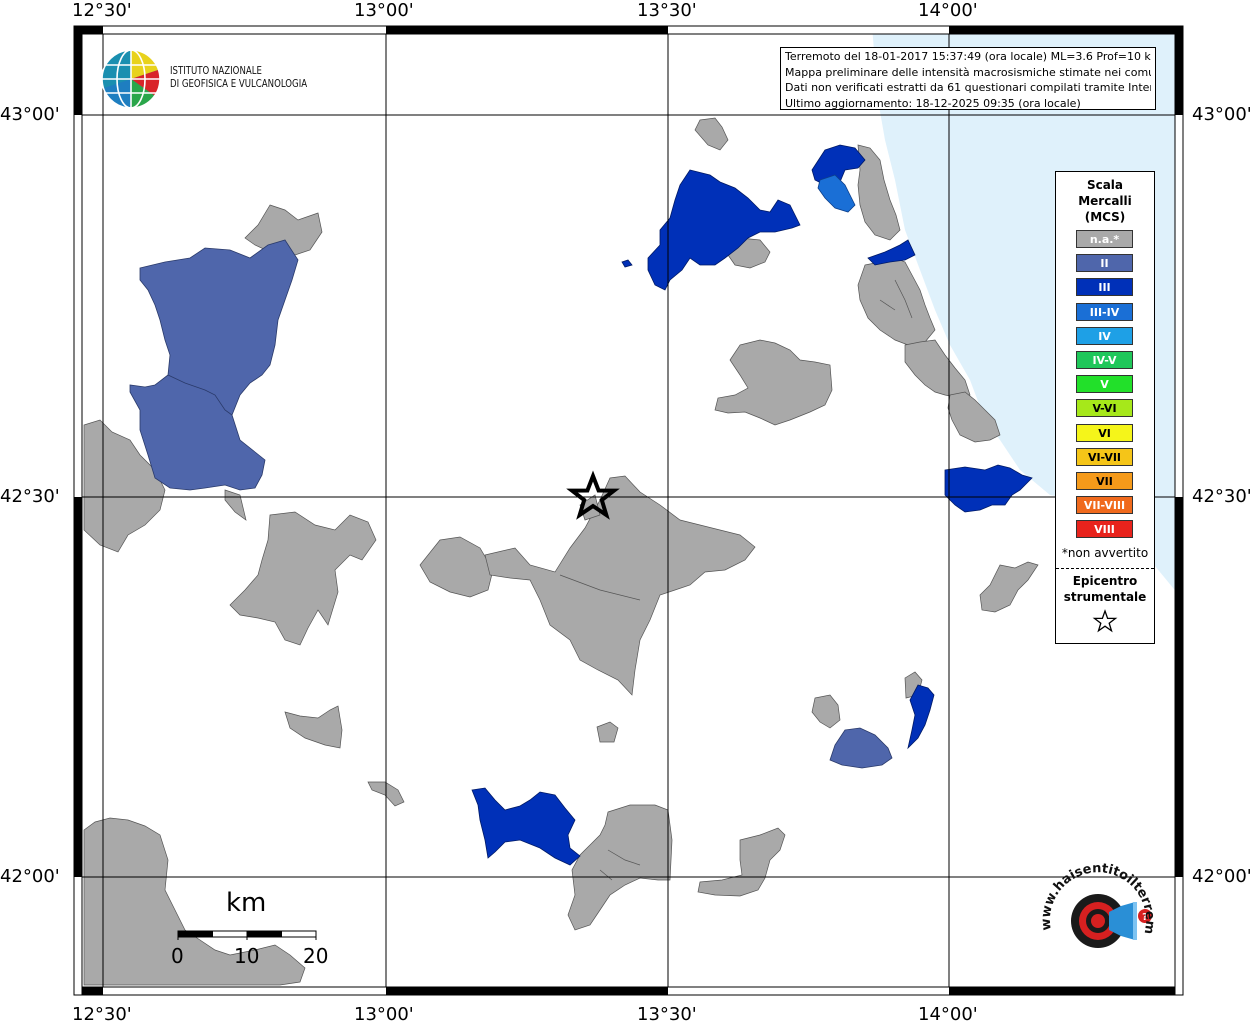 The height and width of the screenshot is (1025, 1257). What do you see at coordinates (1104, 481) in the screenshot?
I see `legend-item: VII` at bounding box center [1104, 481].